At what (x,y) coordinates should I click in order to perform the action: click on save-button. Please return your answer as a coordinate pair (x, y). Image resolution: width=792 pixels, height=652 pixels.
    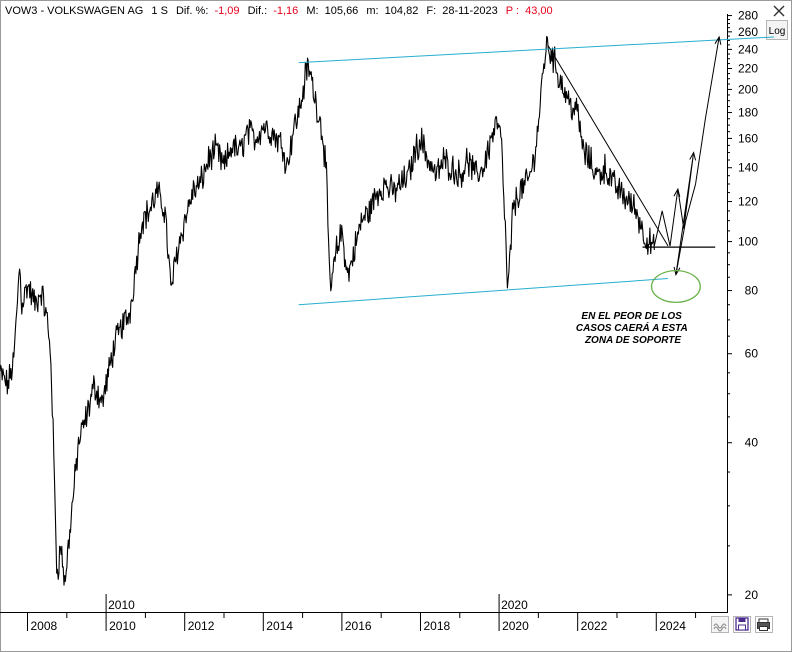
    Looking at the image, I should click on (742, 624).